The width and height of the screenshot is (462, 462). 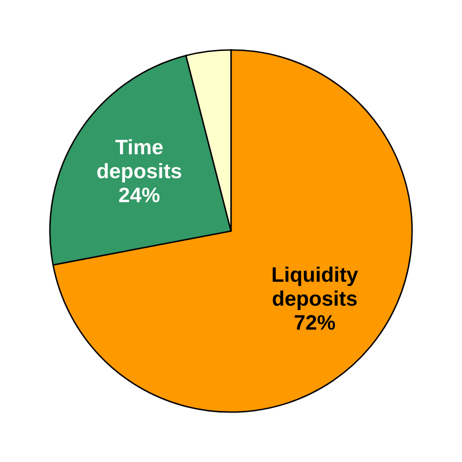 I want to click on slice-label: Time deposits, so click(x=139, y=160).